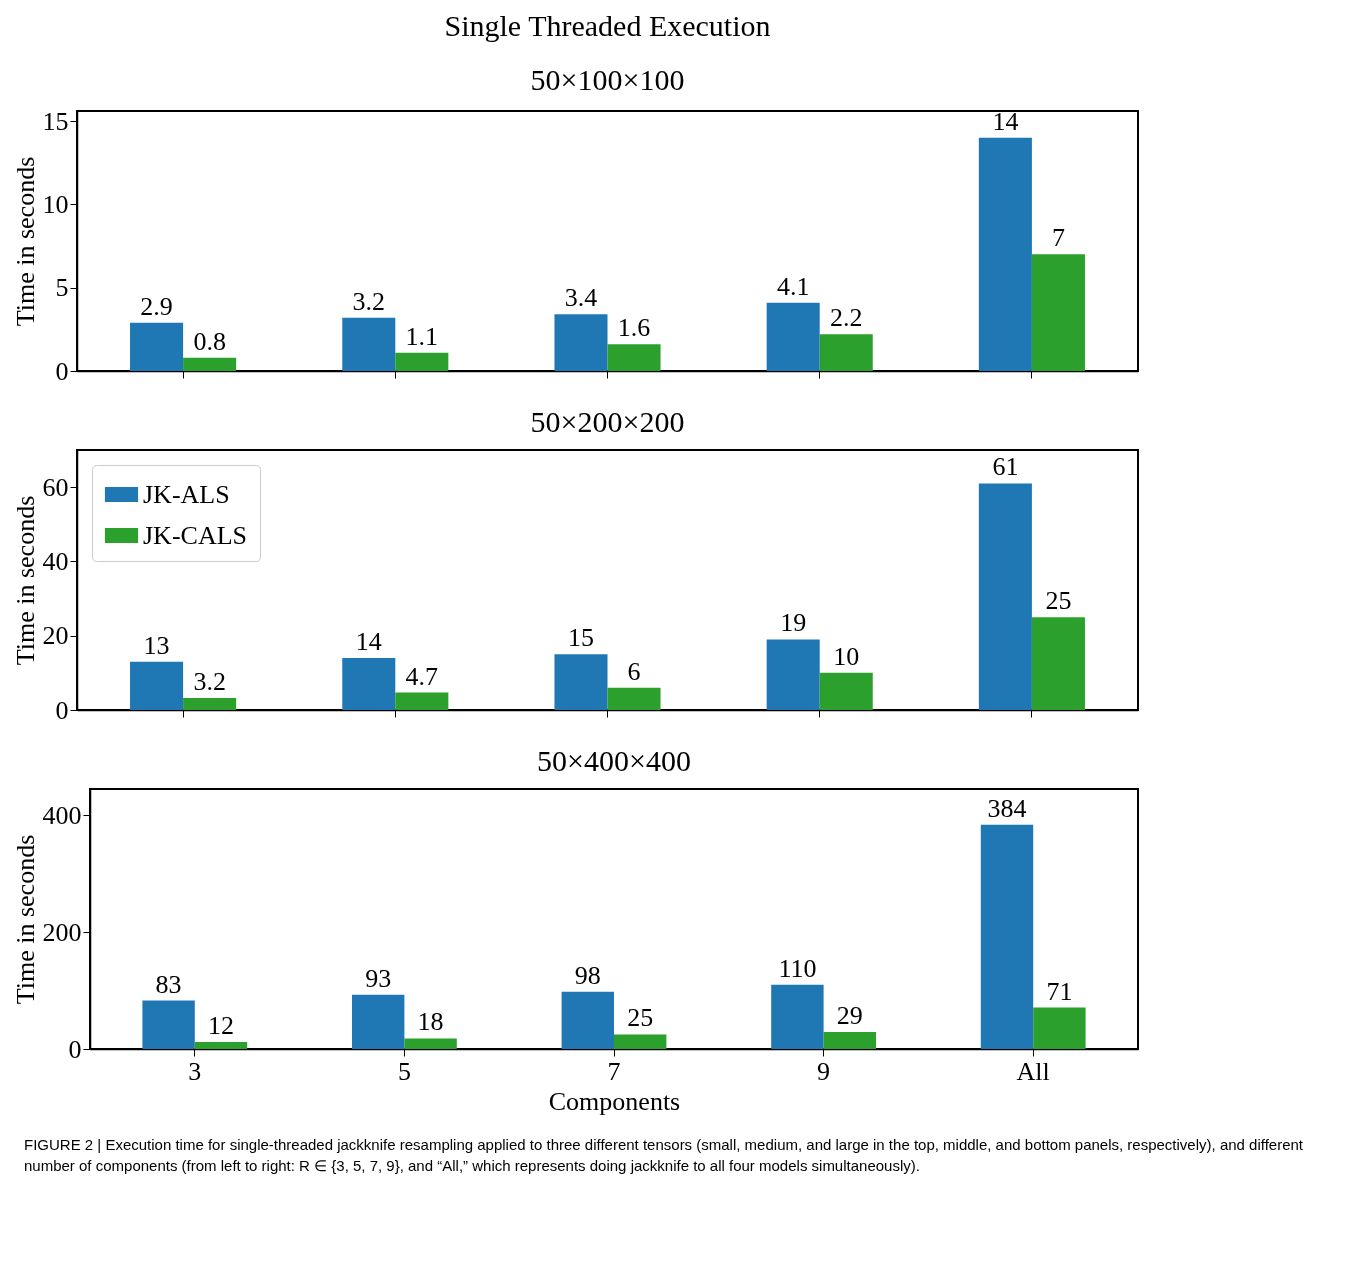  What do you see at coordinates (1059, 991) in the screenshot?
I see `data-label: 71` at bounding box center [1059, 991].